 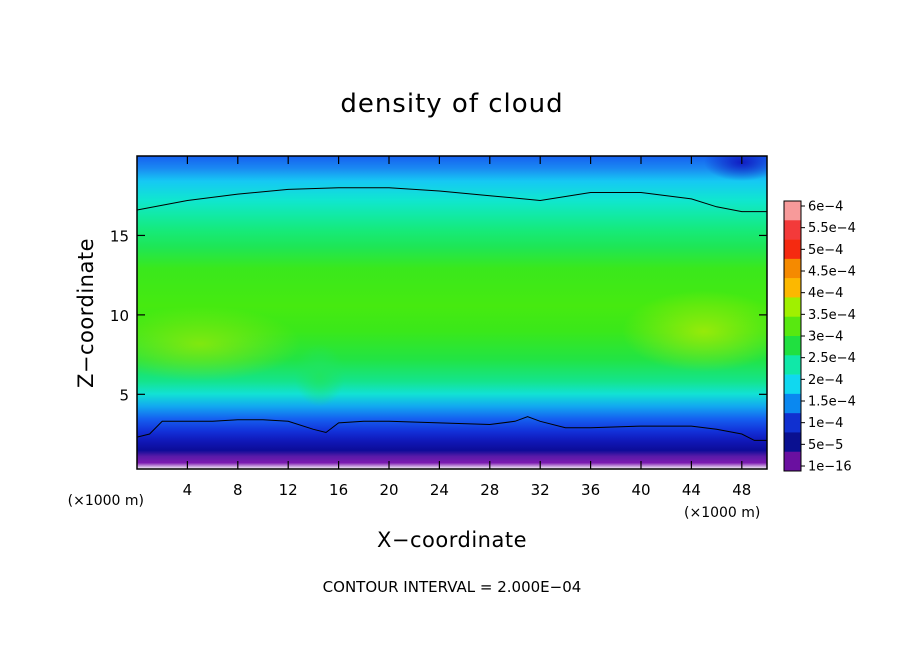 What do you see at coordinates (338, 490) in the screenshot?
I see `x-tick-label: 16` at bounding box center [338, 490].